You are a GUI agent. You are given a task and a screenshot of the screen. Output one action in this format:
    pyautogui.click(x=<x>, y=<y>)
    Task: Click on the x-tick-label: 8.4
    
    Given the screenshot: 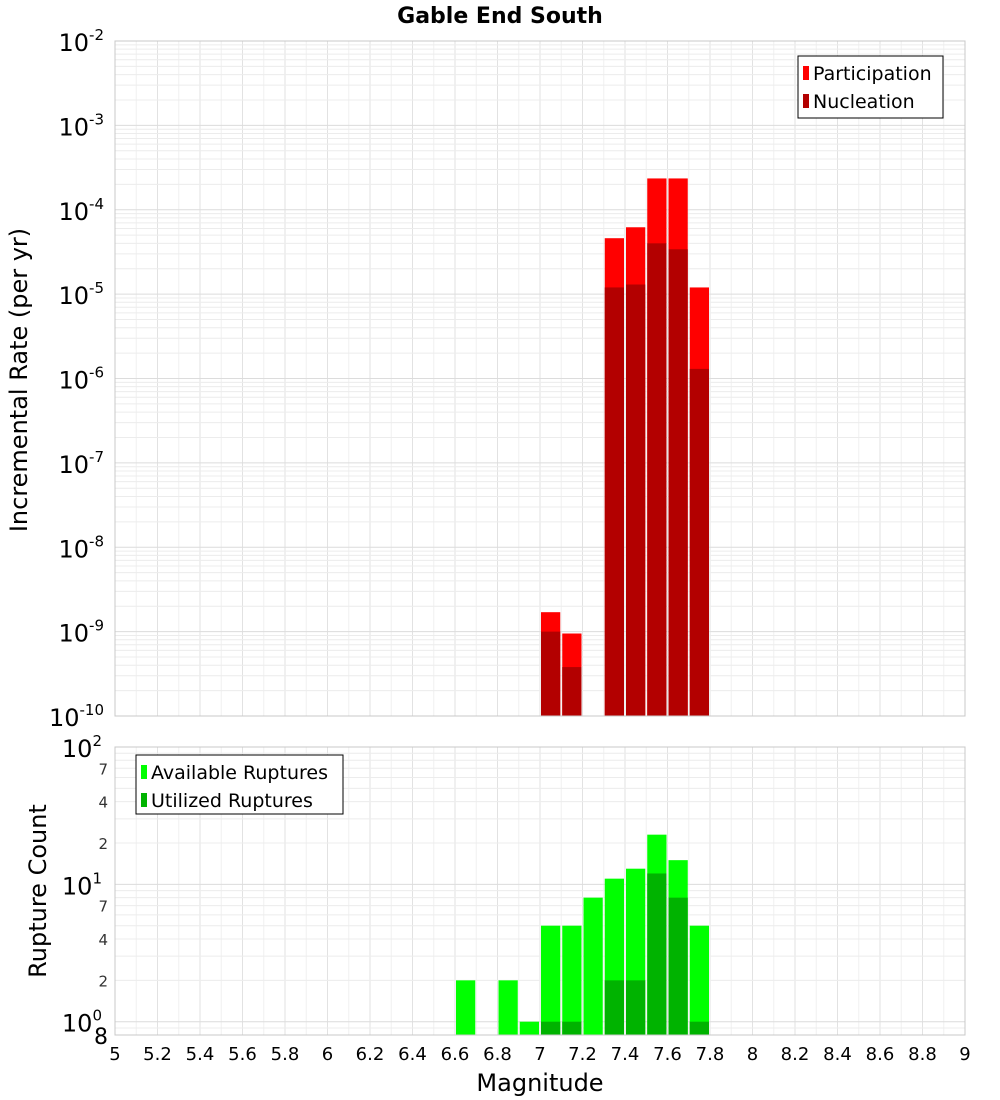 What is the action you would take?
    pyautogui.click(x=837, y=1054)
    